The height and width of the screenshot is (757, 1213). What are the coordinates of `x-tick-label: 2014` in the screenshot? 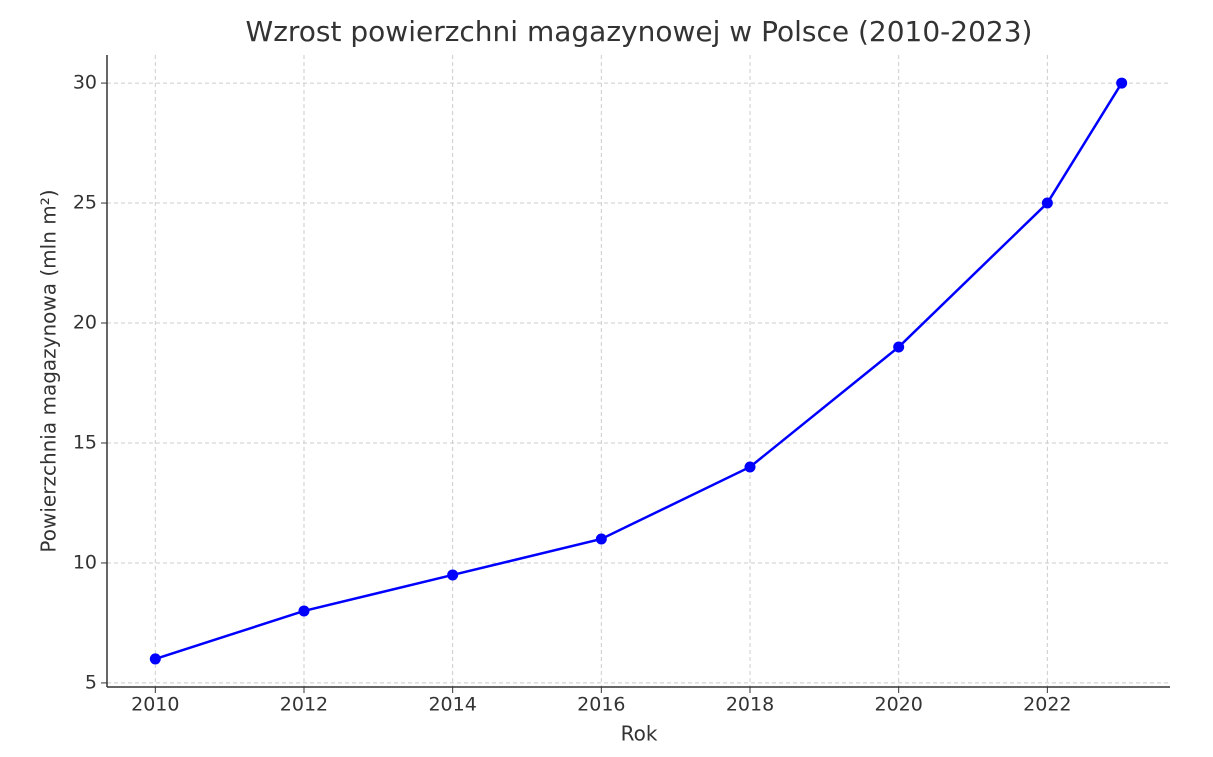 It's located at (452, 705).